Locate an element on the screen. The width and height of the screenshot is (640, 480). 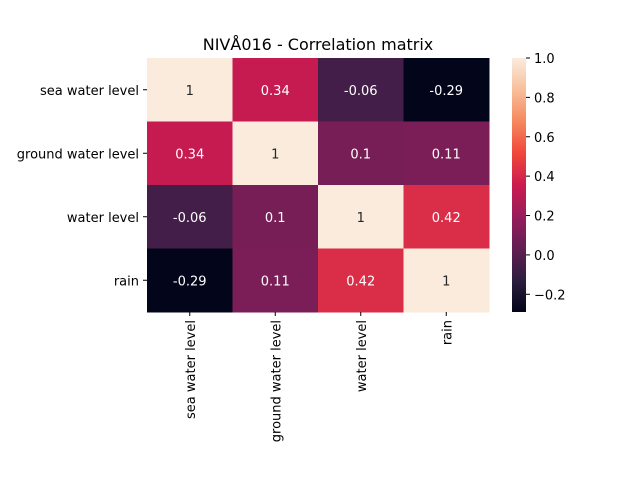
colorbar-tick-label: 0.8 is located at coordinates (544, 98).